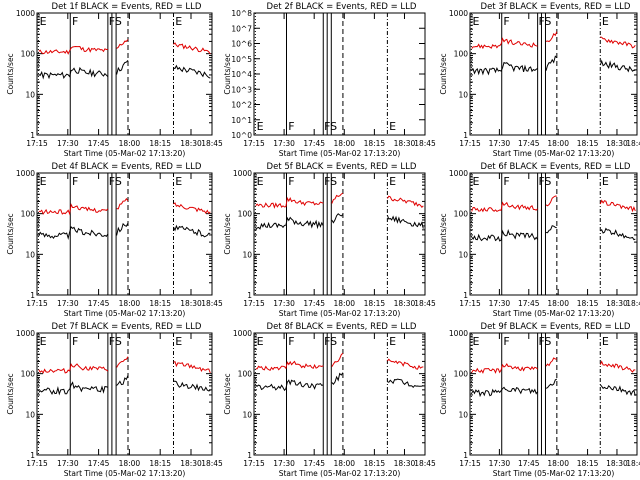 This screenshot has width=640, height=480. What do you see at coordinates (241, 74) in the screenshot?
I see `y-tick-label: 10^4` at bounding box center [241, 74].